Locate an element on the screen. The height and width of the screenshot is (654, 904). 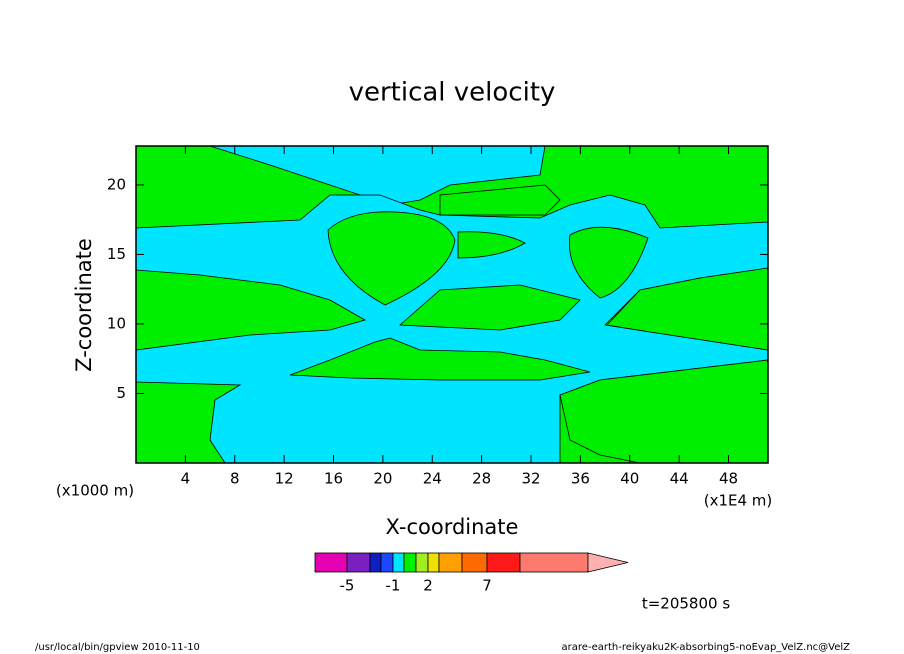
x-tick-label: 20 is located at coordinates (382, 479).